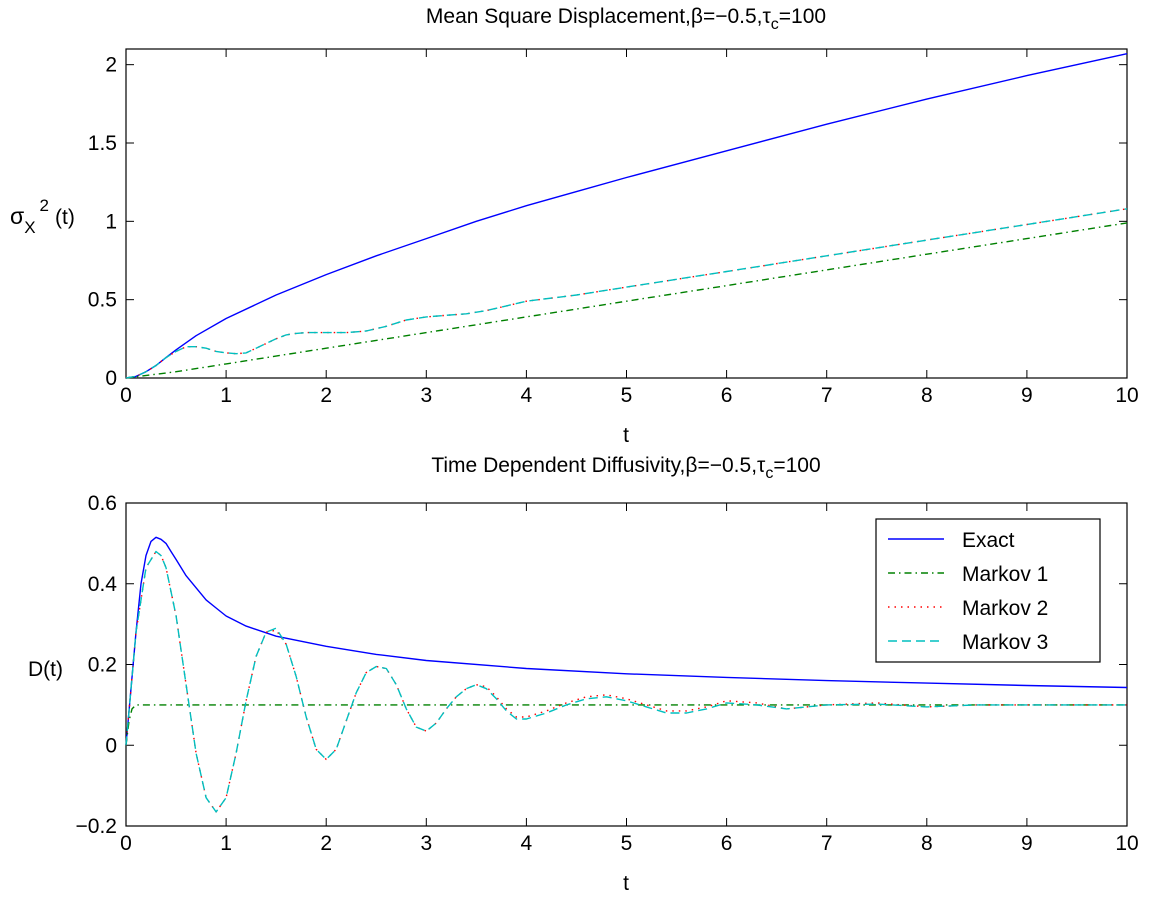 This screenshot has width=1153, height=901. Describe the element at coordinates (45, 669) in the screenshot. I see `y-axis-label: D(t)` at that location.